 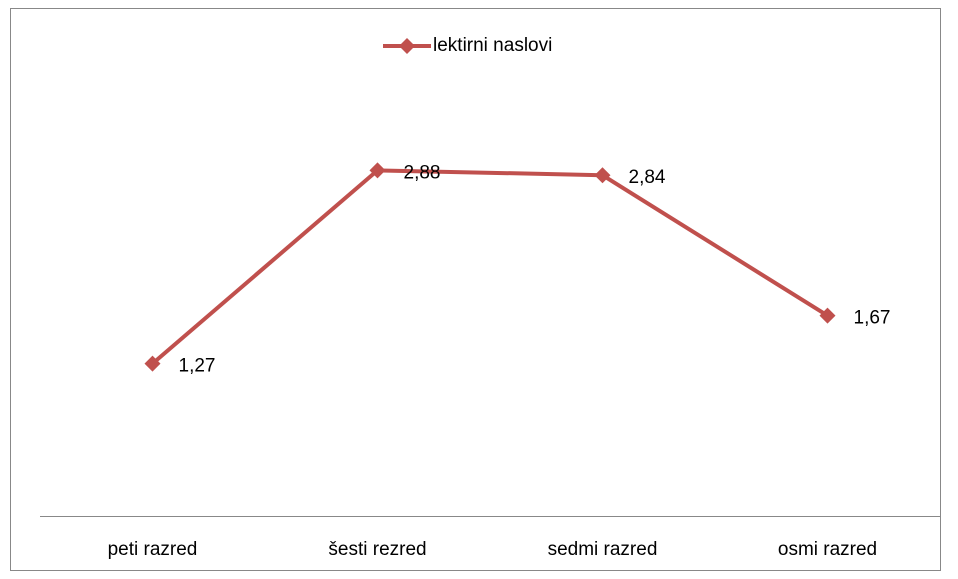 I want to click on x-tick-label: šesti rezred, so click(x=377, y=549).